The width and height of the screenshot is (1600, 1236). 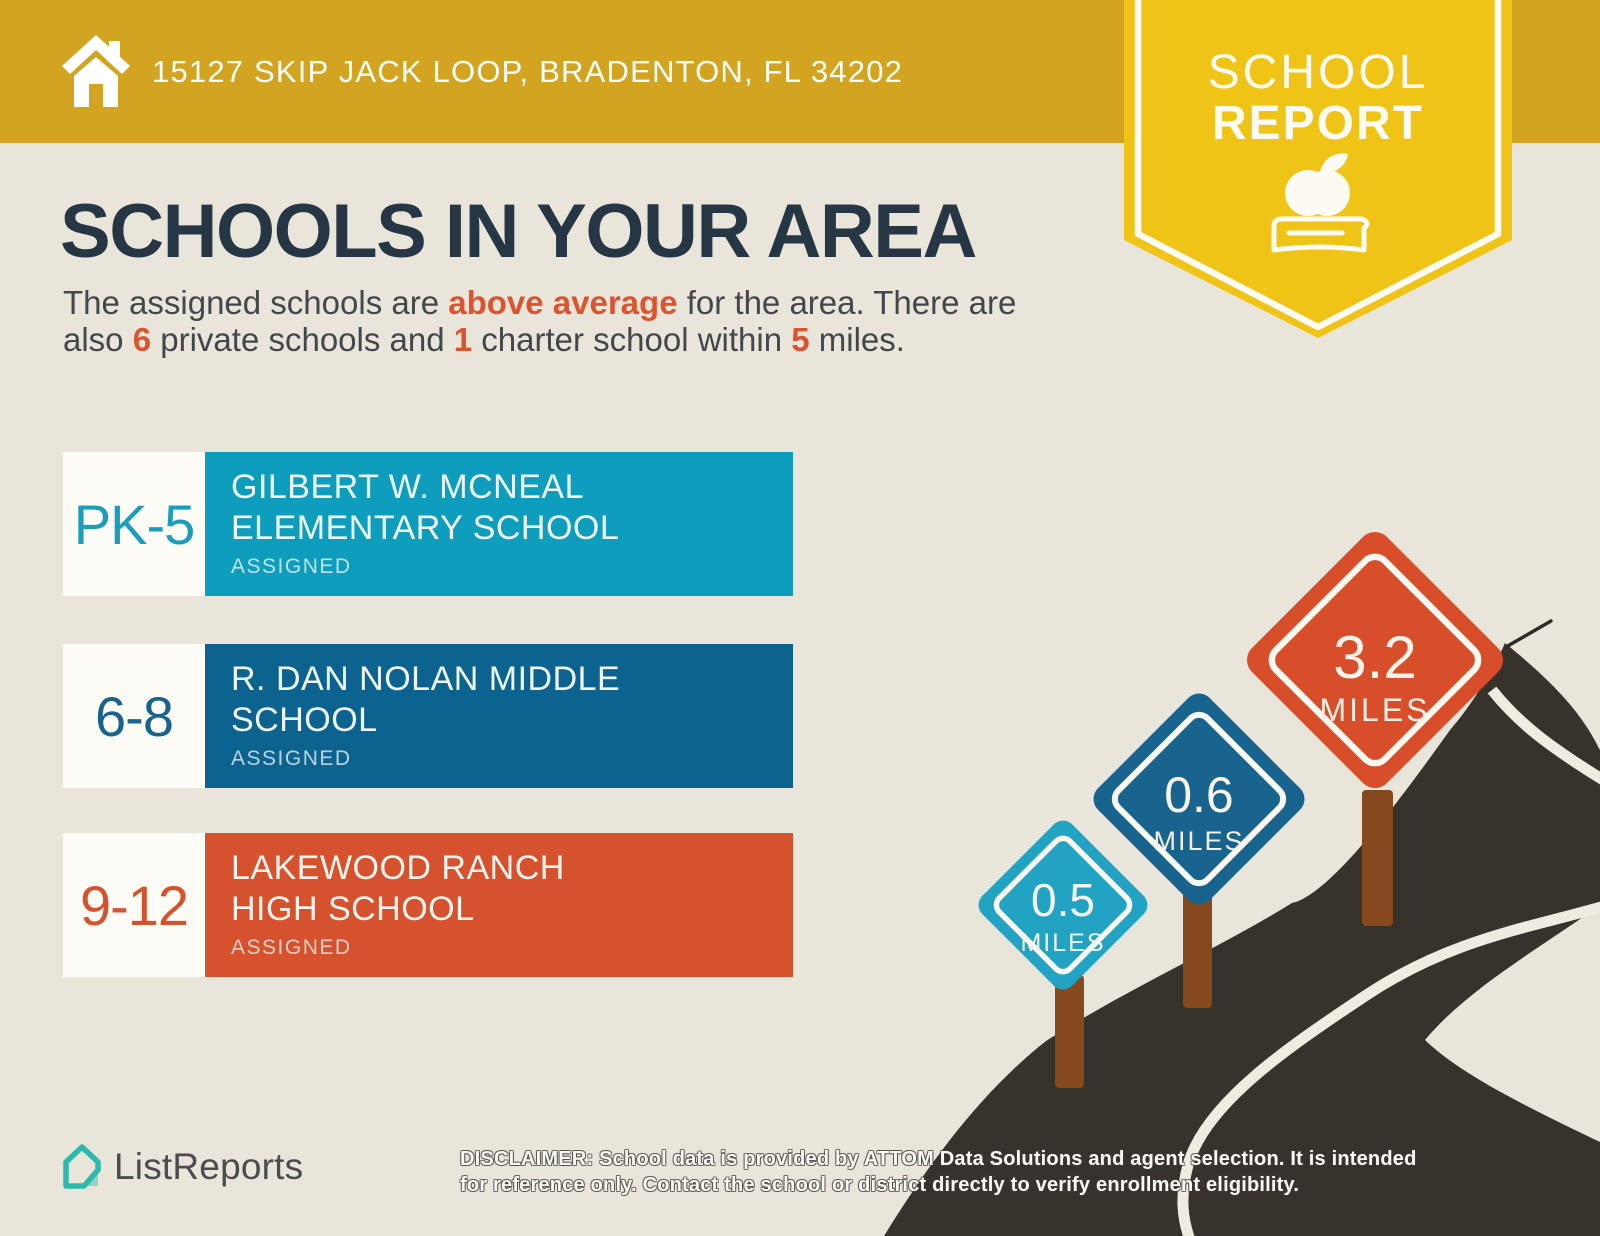 I want to click on school-name-line1: LAKEWOOD RANCH, so click(x=398, y=868).